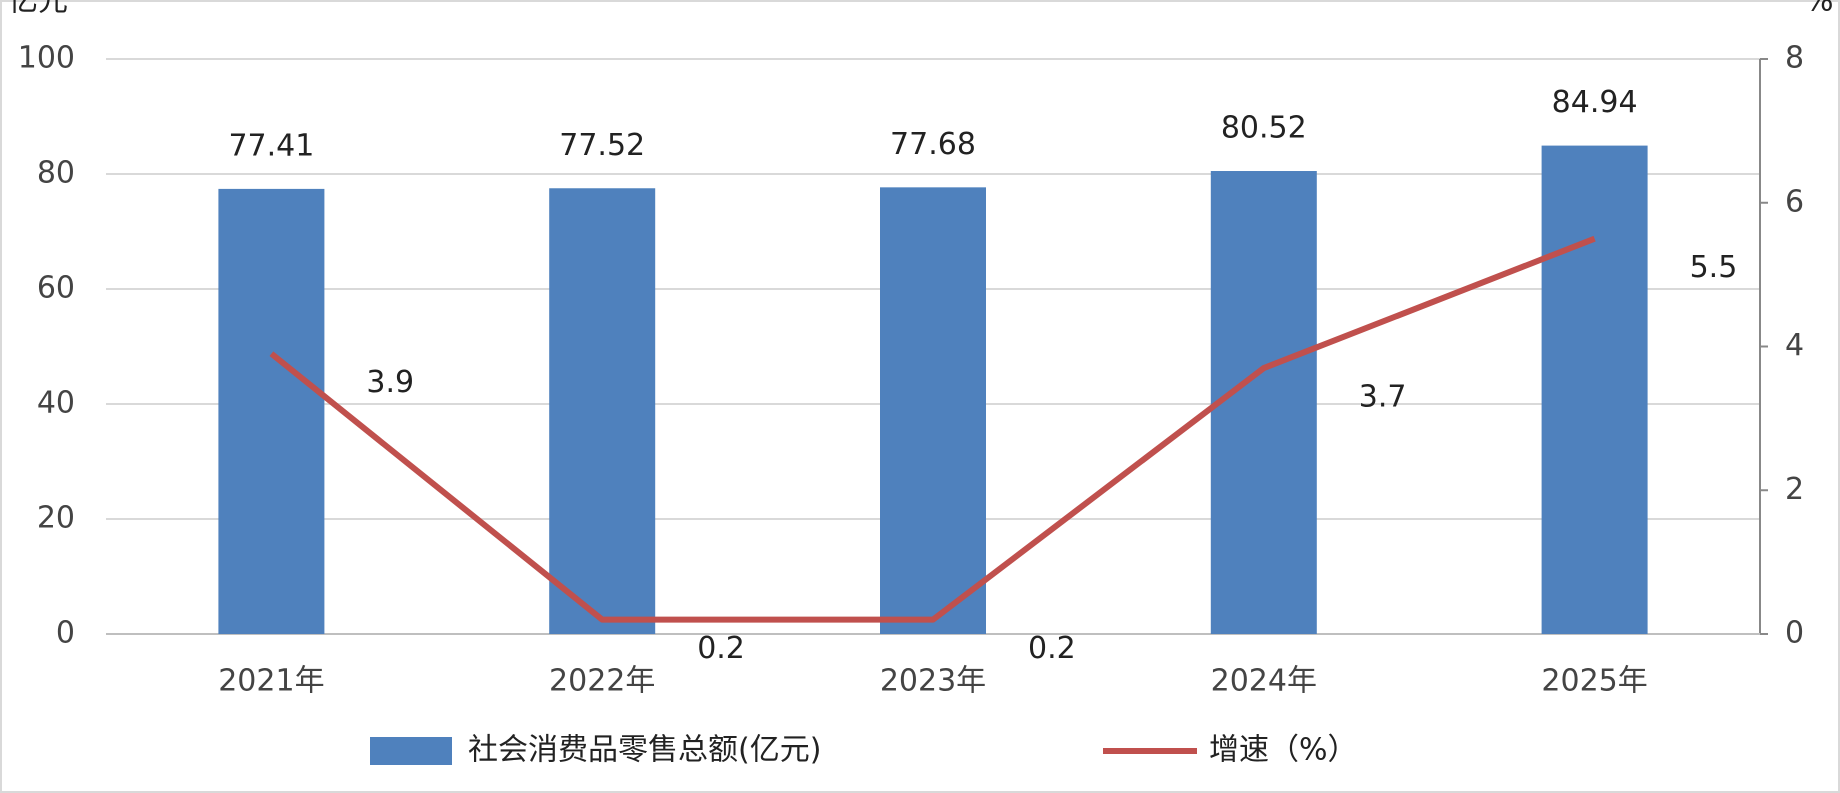 This screenshot has height=793, width=1840. What do you see at coordinates (1594, 681) in the screenshot?
I see `x-tick-label: 2025年` at bounding box center [1594, 681].